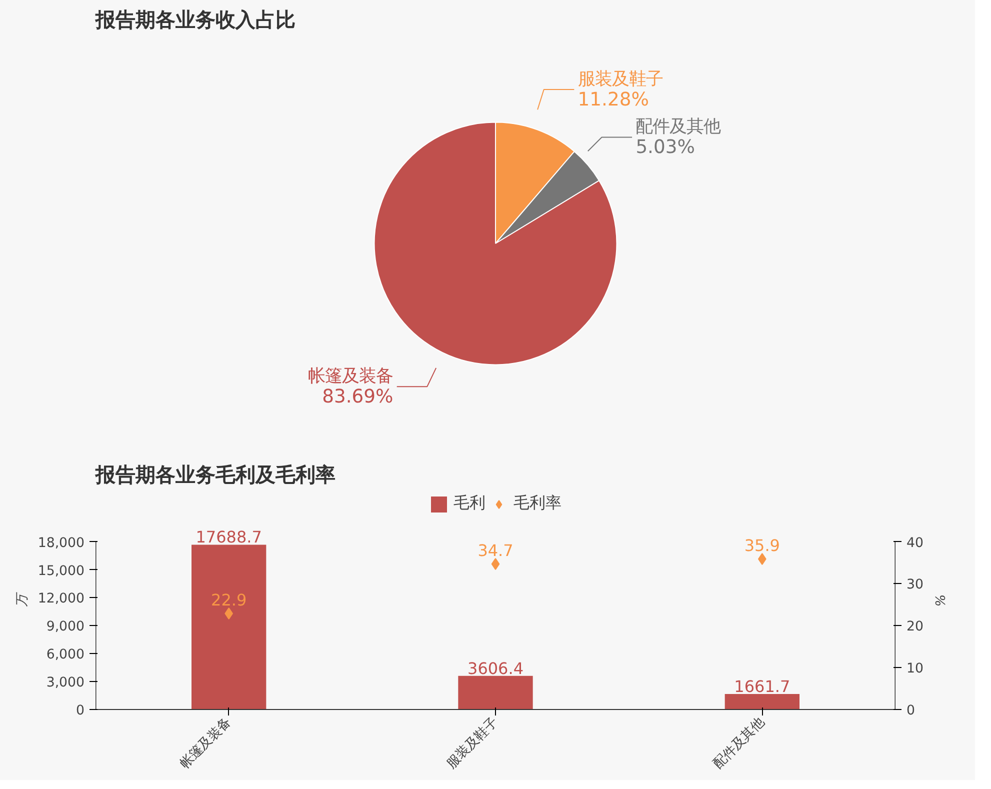 This screenshot has width=991, height=789. I want to click on x-tick-label: 帐篷及装备, so click(206, 743).